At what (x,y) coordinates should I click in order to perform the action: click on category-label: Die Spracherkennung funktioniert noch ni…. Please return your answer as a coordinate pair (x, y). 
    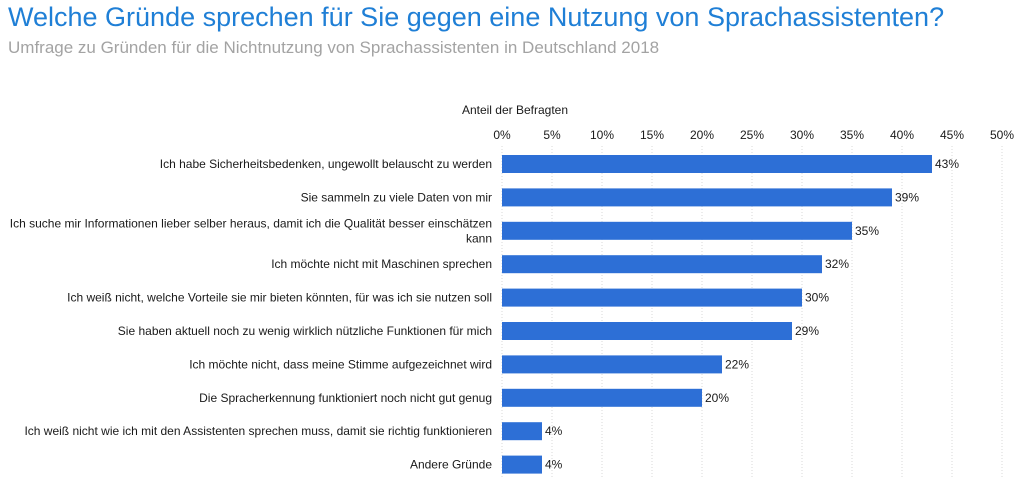
    Looking at the image, I should click on (345, 398).